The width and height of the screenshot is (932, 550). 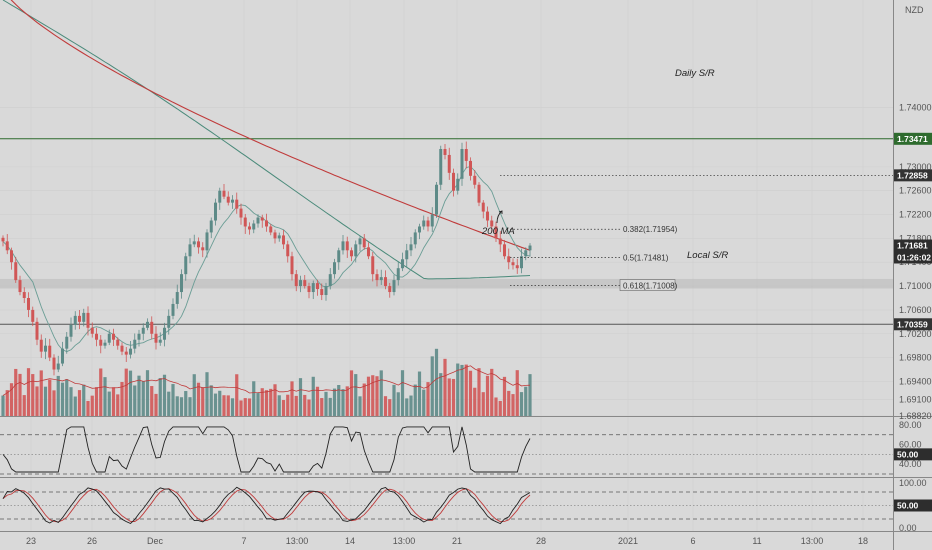 What do you see at coordinates (910, 445) in the screenshot?
I see `rsi-tick-label: 60.00` at bounding box center [910, 445].